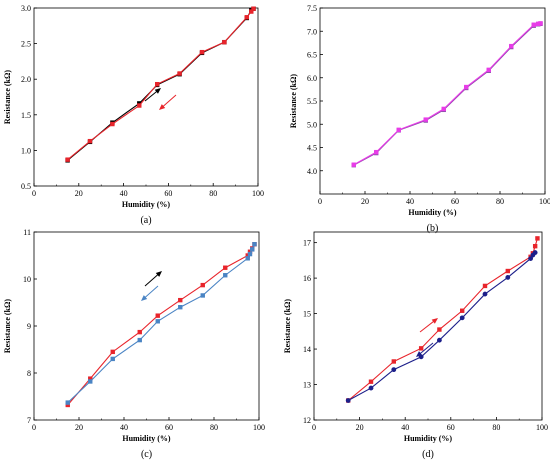  I want to click on y-tick-label: 2.5, so click(26, 44).